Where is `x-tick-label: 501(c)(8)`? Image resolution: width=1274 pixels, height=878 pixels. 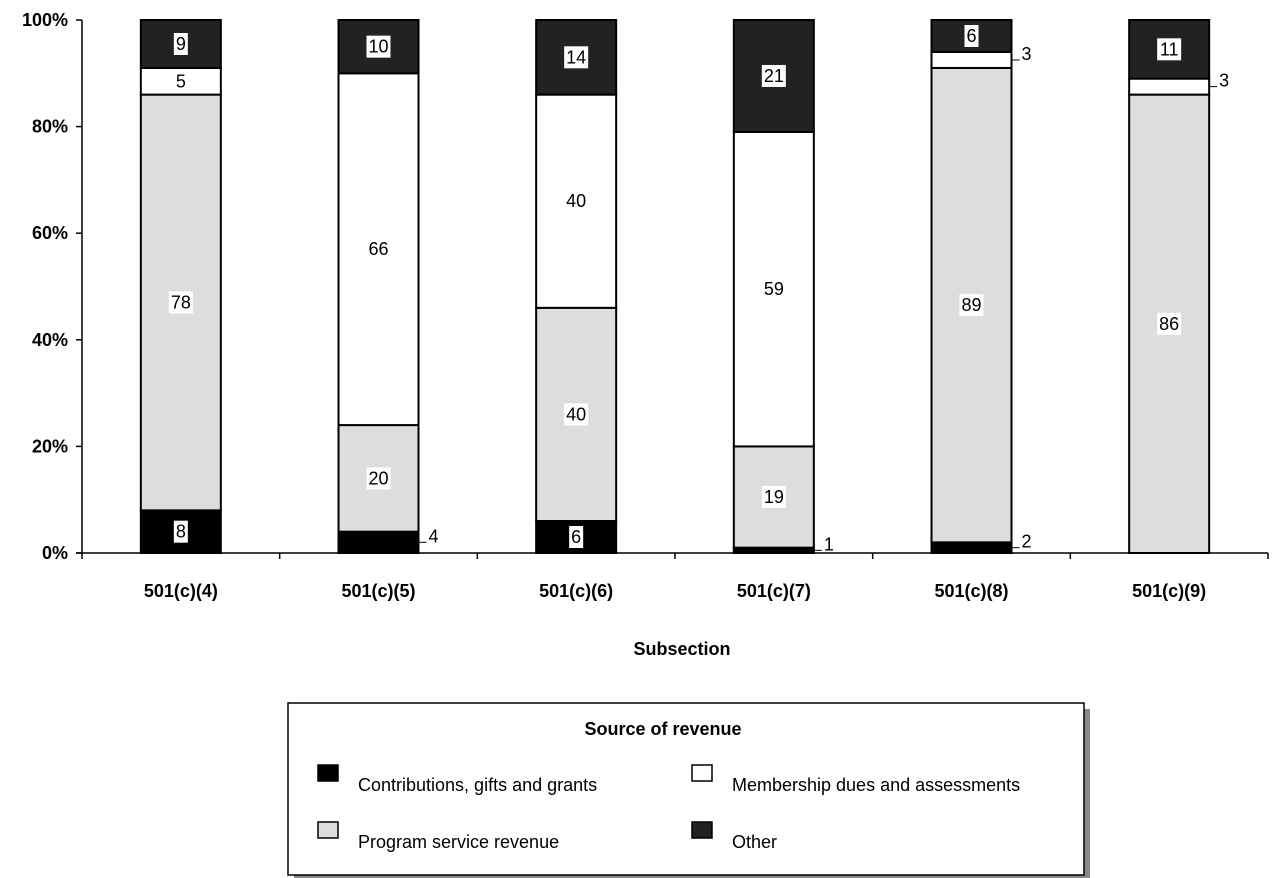
x-tick-label: 501(c)(8) is located at coordinates (971, 591).